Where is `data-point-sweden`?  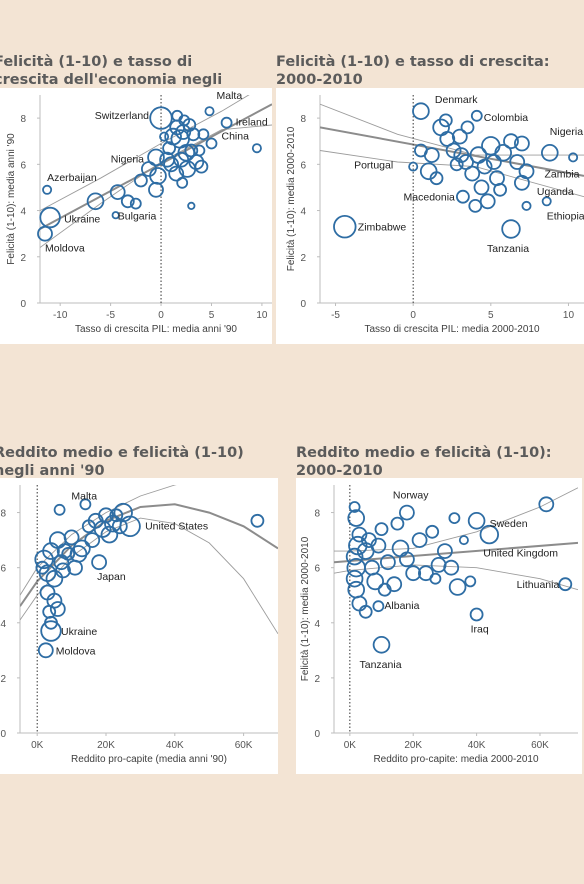
data-point-sweden is located at coordinates (476, 520).